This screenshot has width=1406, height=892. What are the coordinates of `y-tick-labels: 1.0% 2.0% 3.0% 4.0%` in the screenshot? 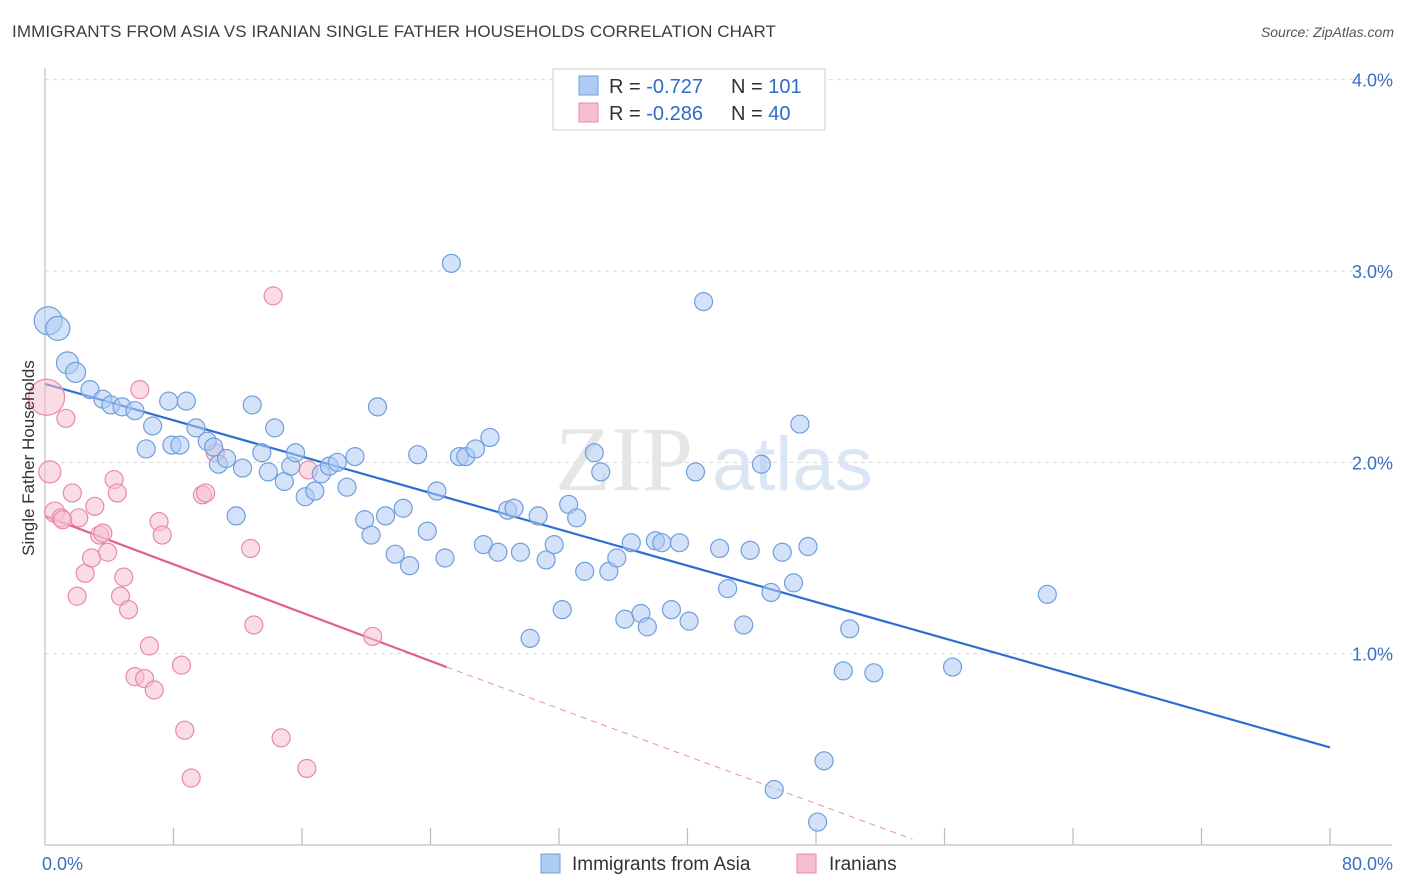 It's located at (1372, 368).